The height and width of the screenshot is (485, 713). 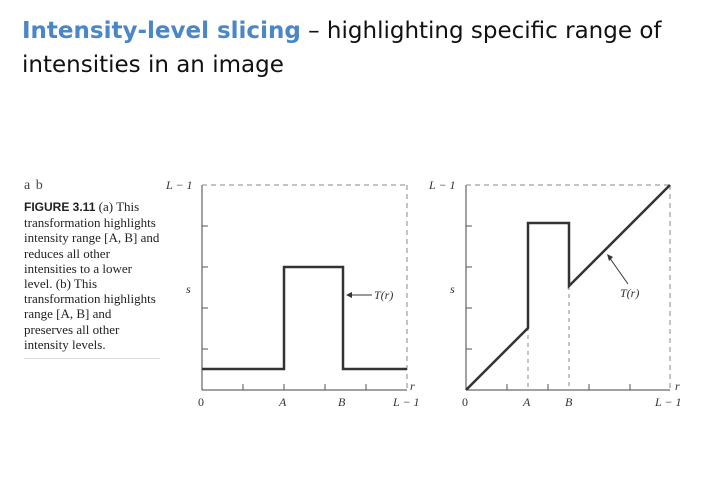 I want to click on plot-b-curve, so click(x=568, y=287).